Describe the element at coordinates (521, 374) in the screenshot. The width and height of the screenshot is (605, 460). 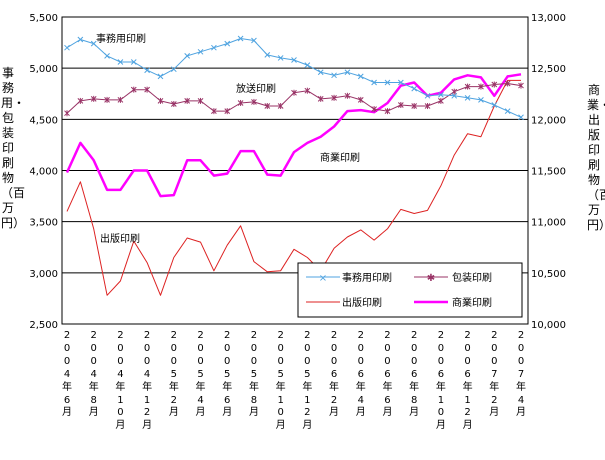
I see `x-tick-label: 2007年4月` at that location.